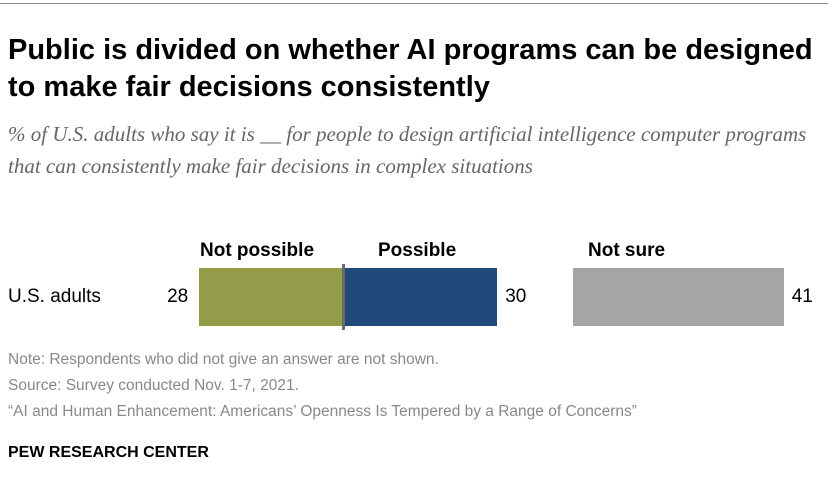  What do you see at coordinates (343, 297) in the screenshot?
I see `zero-axis-line` at bounding box center [343, 297].